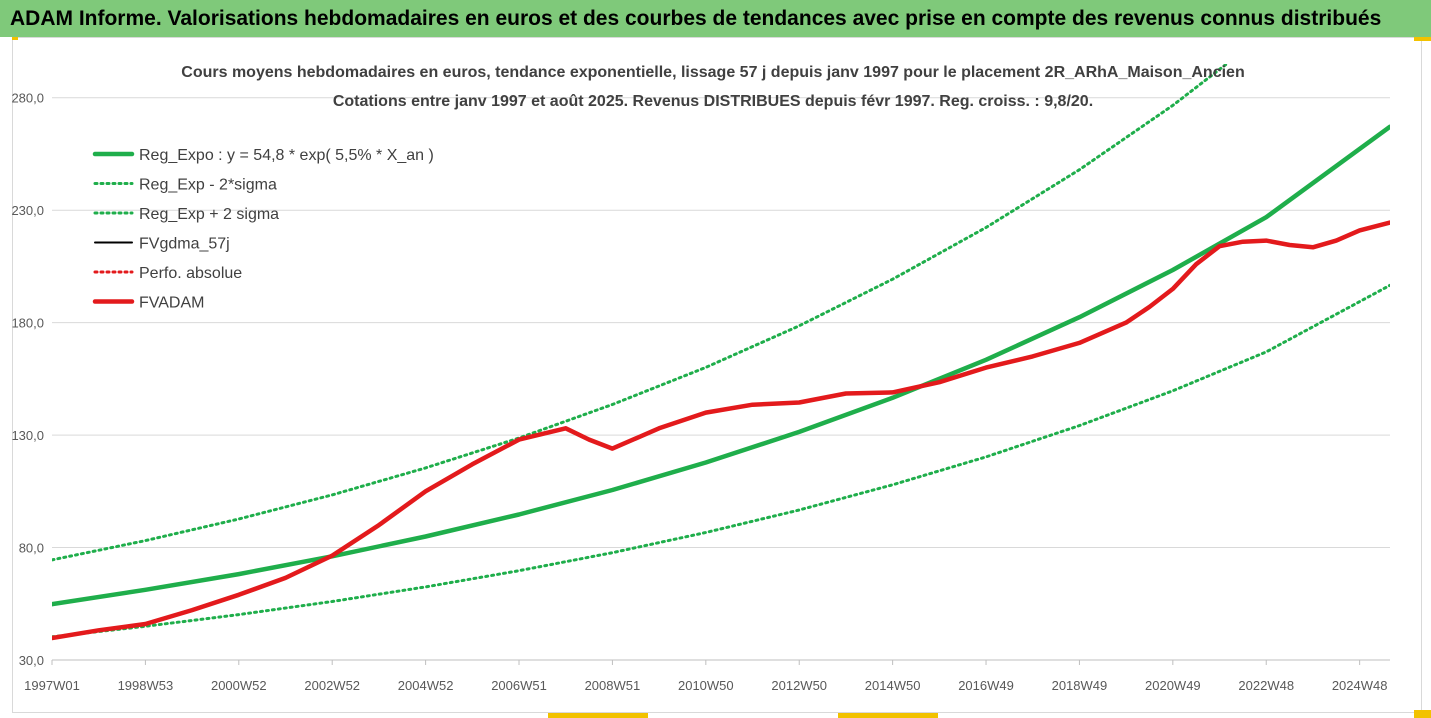 The image size is (1431, 718). I want to click on legend-label: Reg_Exp + 2 sigma, so click(209, 214).